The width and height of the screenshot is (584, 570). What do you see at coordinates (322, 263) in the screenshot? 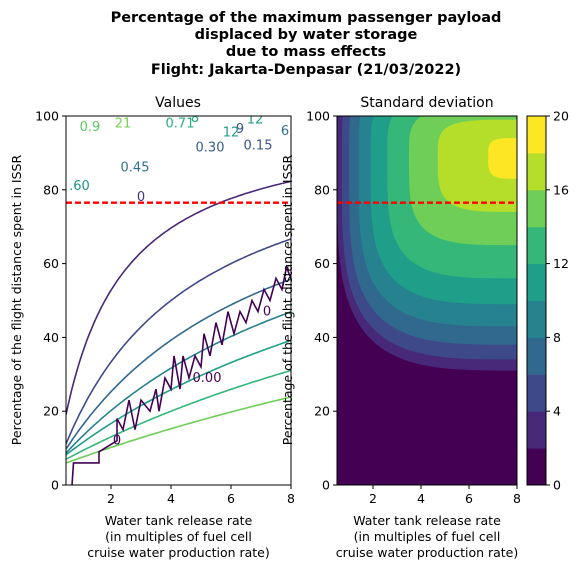
I see `std-ytick-label-60: 60` at bounding box center [322, 263].